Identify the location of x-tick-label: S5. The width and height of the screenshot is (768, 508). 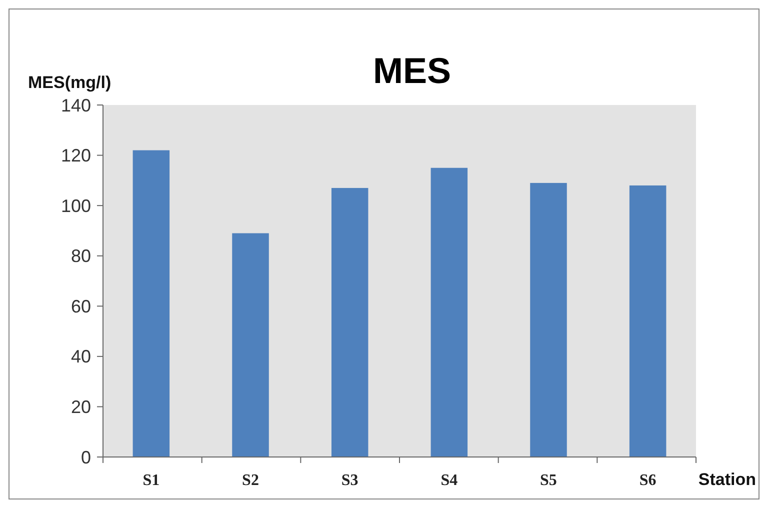
(548, 480).